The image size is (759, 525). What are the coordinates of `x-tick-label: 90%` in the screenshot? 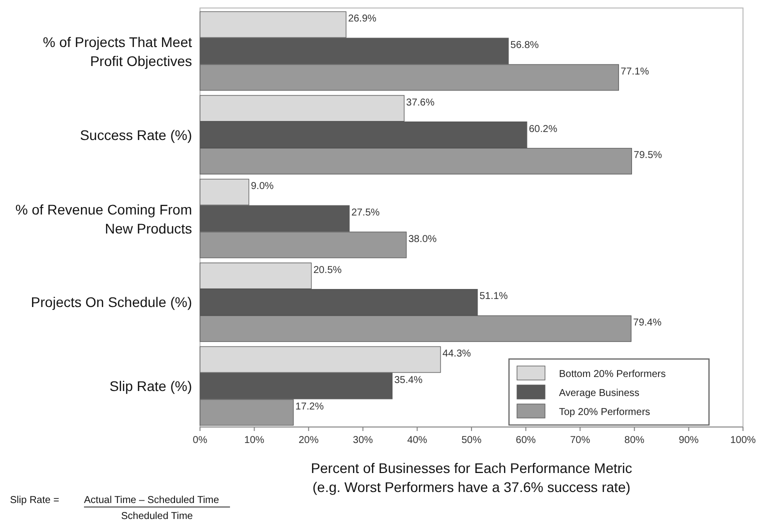 It's located at (688, 440).